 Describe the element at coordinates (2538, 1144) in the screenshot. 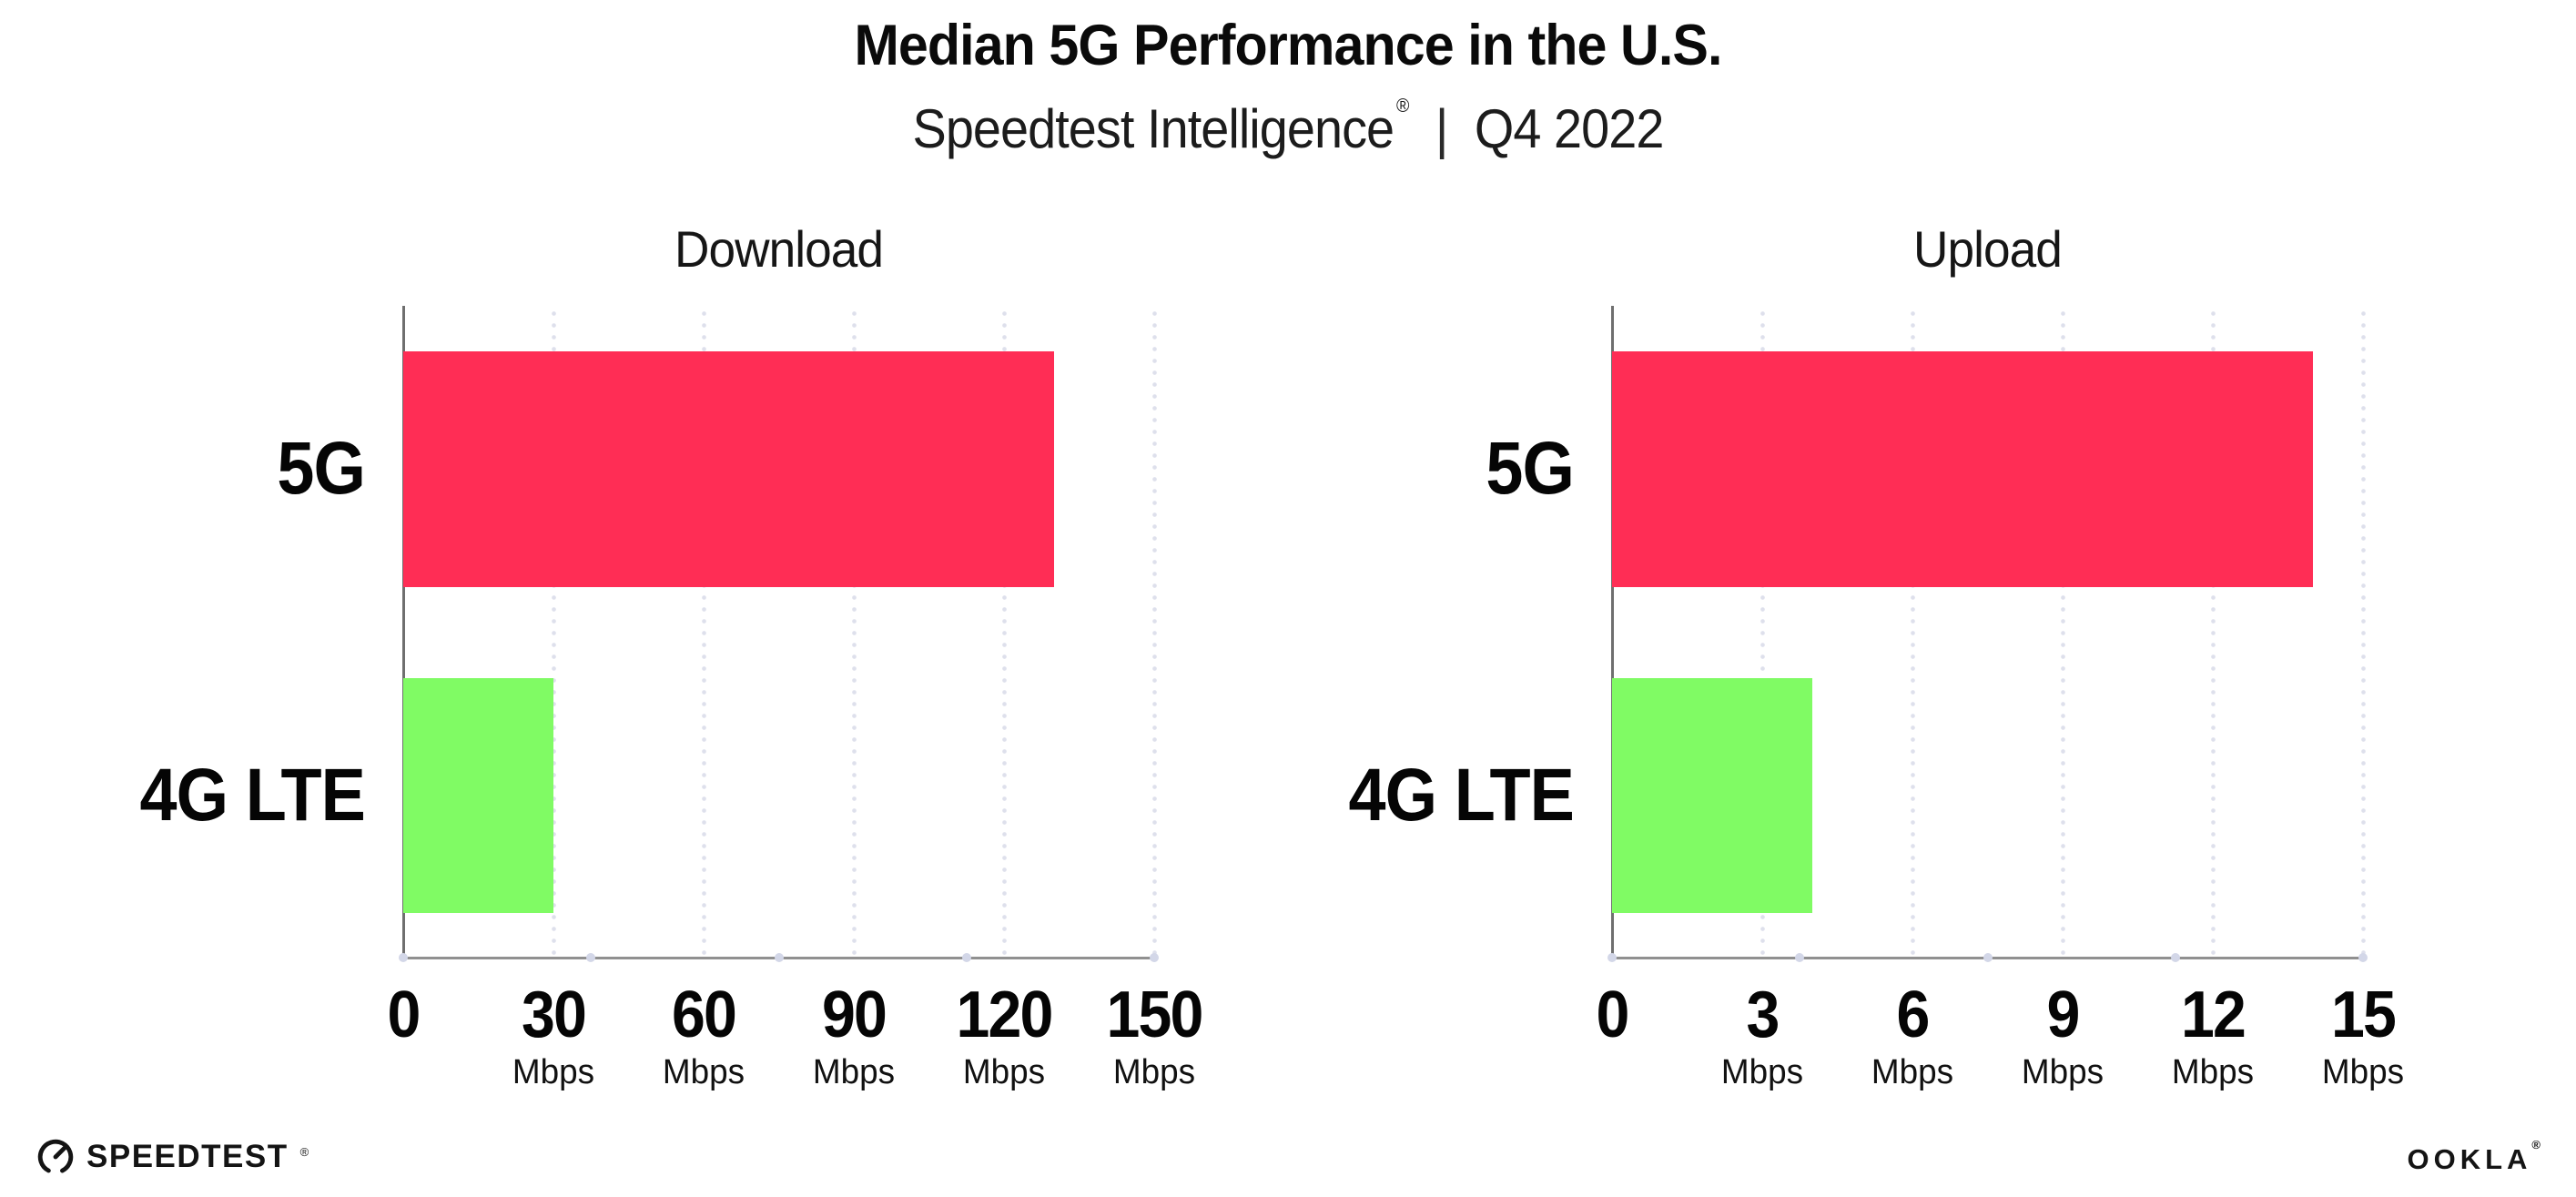

I see `ookla-registered-mark: ®` at that location.